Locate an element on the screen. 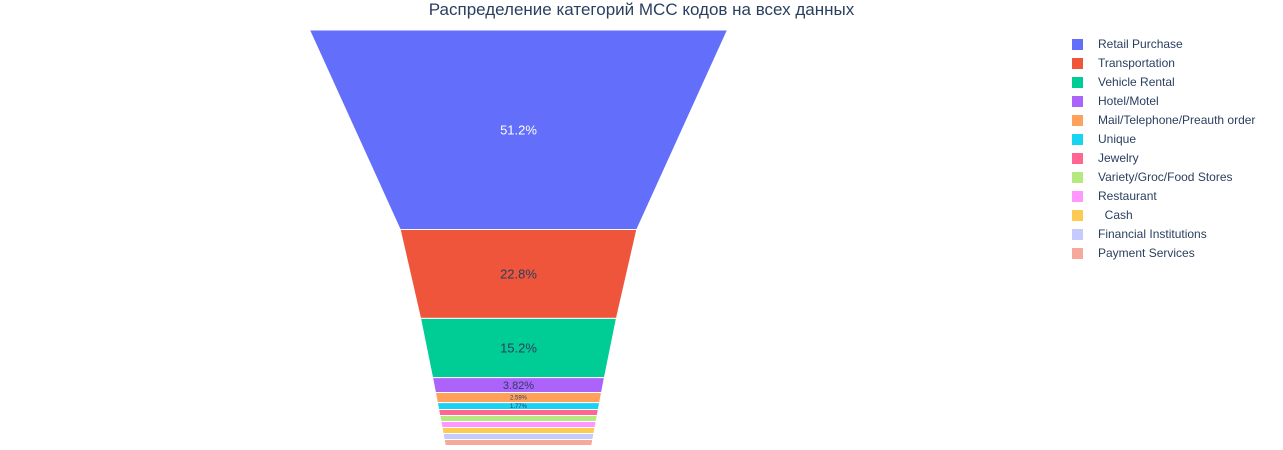 The width and height of the screenshot is (1283, 450). funnel-stage-label: 2.59% is located at coordinates (519, 399).